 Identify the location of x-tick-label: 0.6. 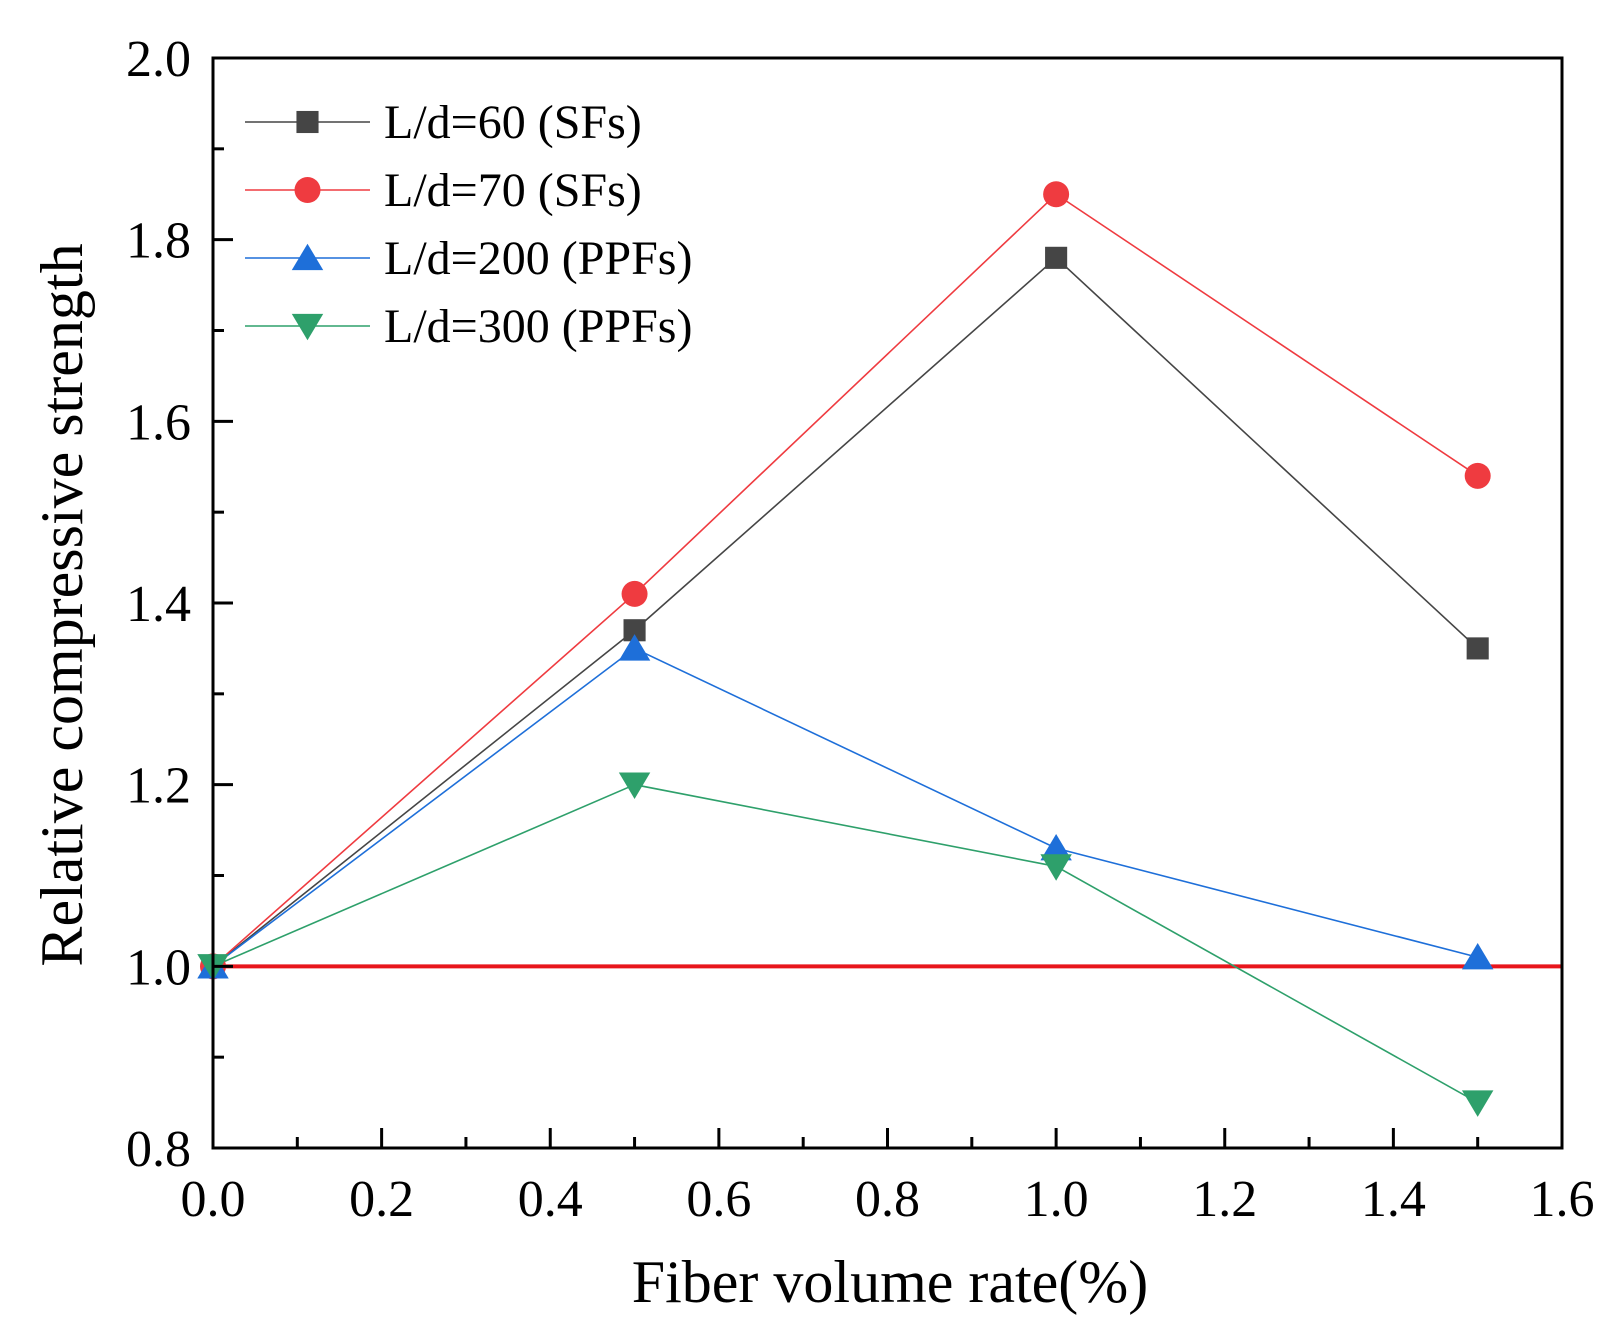
(718, 1199).